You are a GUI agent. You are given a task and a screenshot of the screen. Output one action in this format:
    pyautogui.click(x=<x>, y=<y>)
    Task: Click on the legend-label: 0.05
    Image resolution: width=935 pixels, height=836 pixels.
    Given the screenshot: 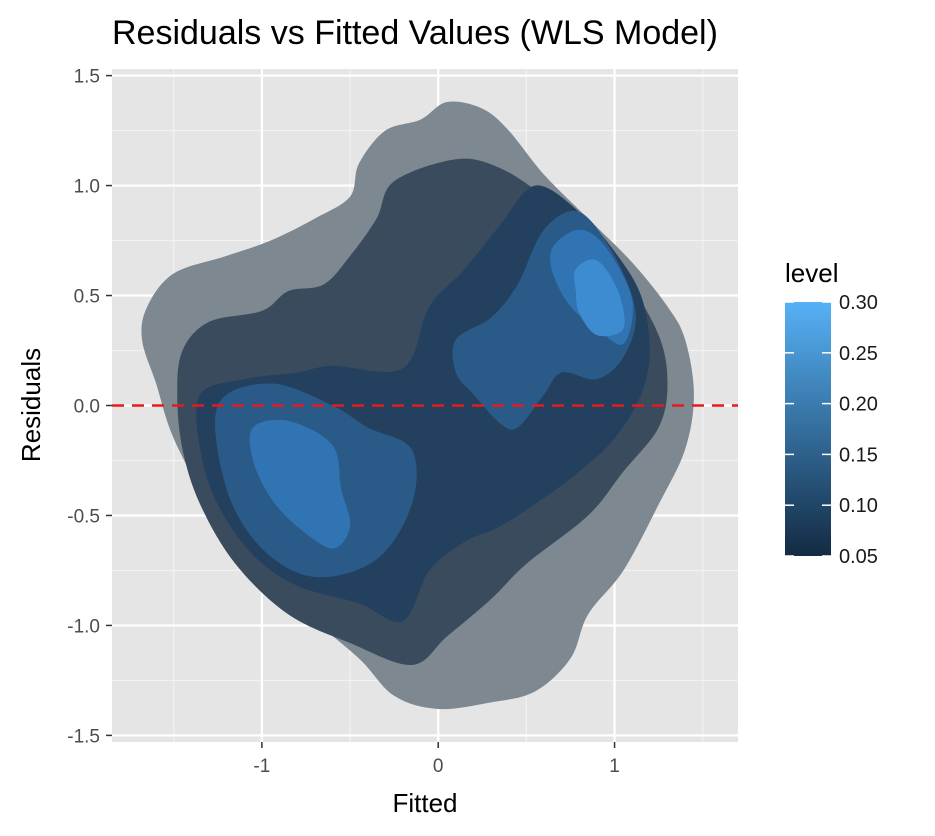 What is the action you would take?
    pyautogui.click(x=858, y=557)
    